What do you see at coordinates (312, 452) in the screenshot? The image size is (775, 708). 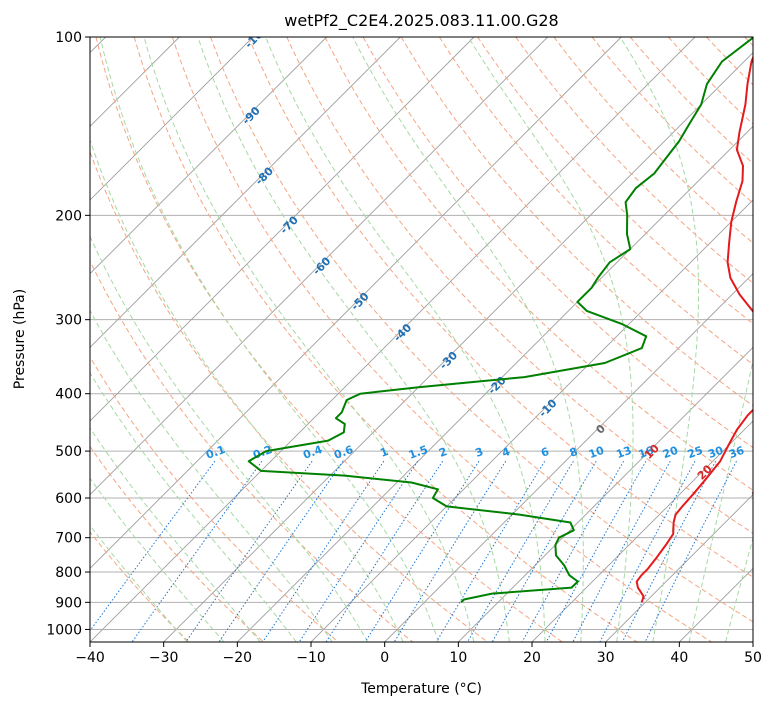 I see `mixing-ratio-label: 0.4` at bounding box center [312, 452].